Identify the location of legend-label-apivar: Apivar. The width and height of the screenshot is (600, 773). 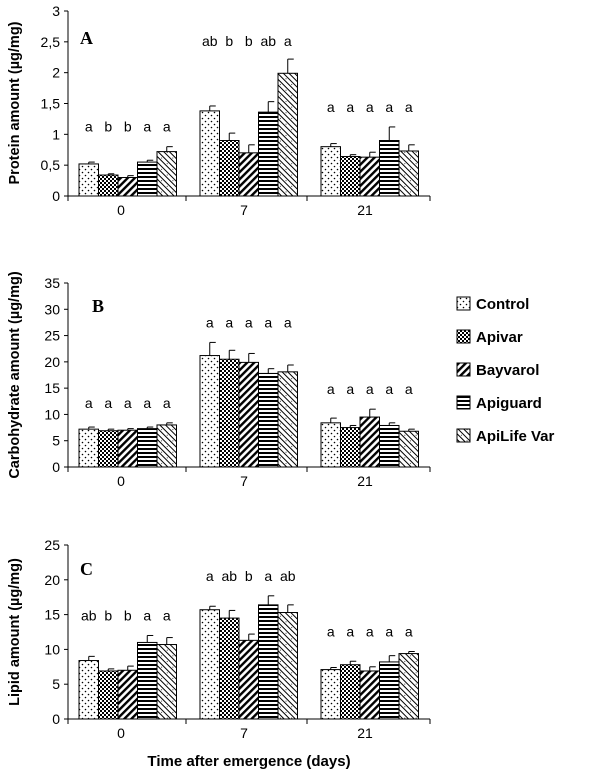
(499, 337).